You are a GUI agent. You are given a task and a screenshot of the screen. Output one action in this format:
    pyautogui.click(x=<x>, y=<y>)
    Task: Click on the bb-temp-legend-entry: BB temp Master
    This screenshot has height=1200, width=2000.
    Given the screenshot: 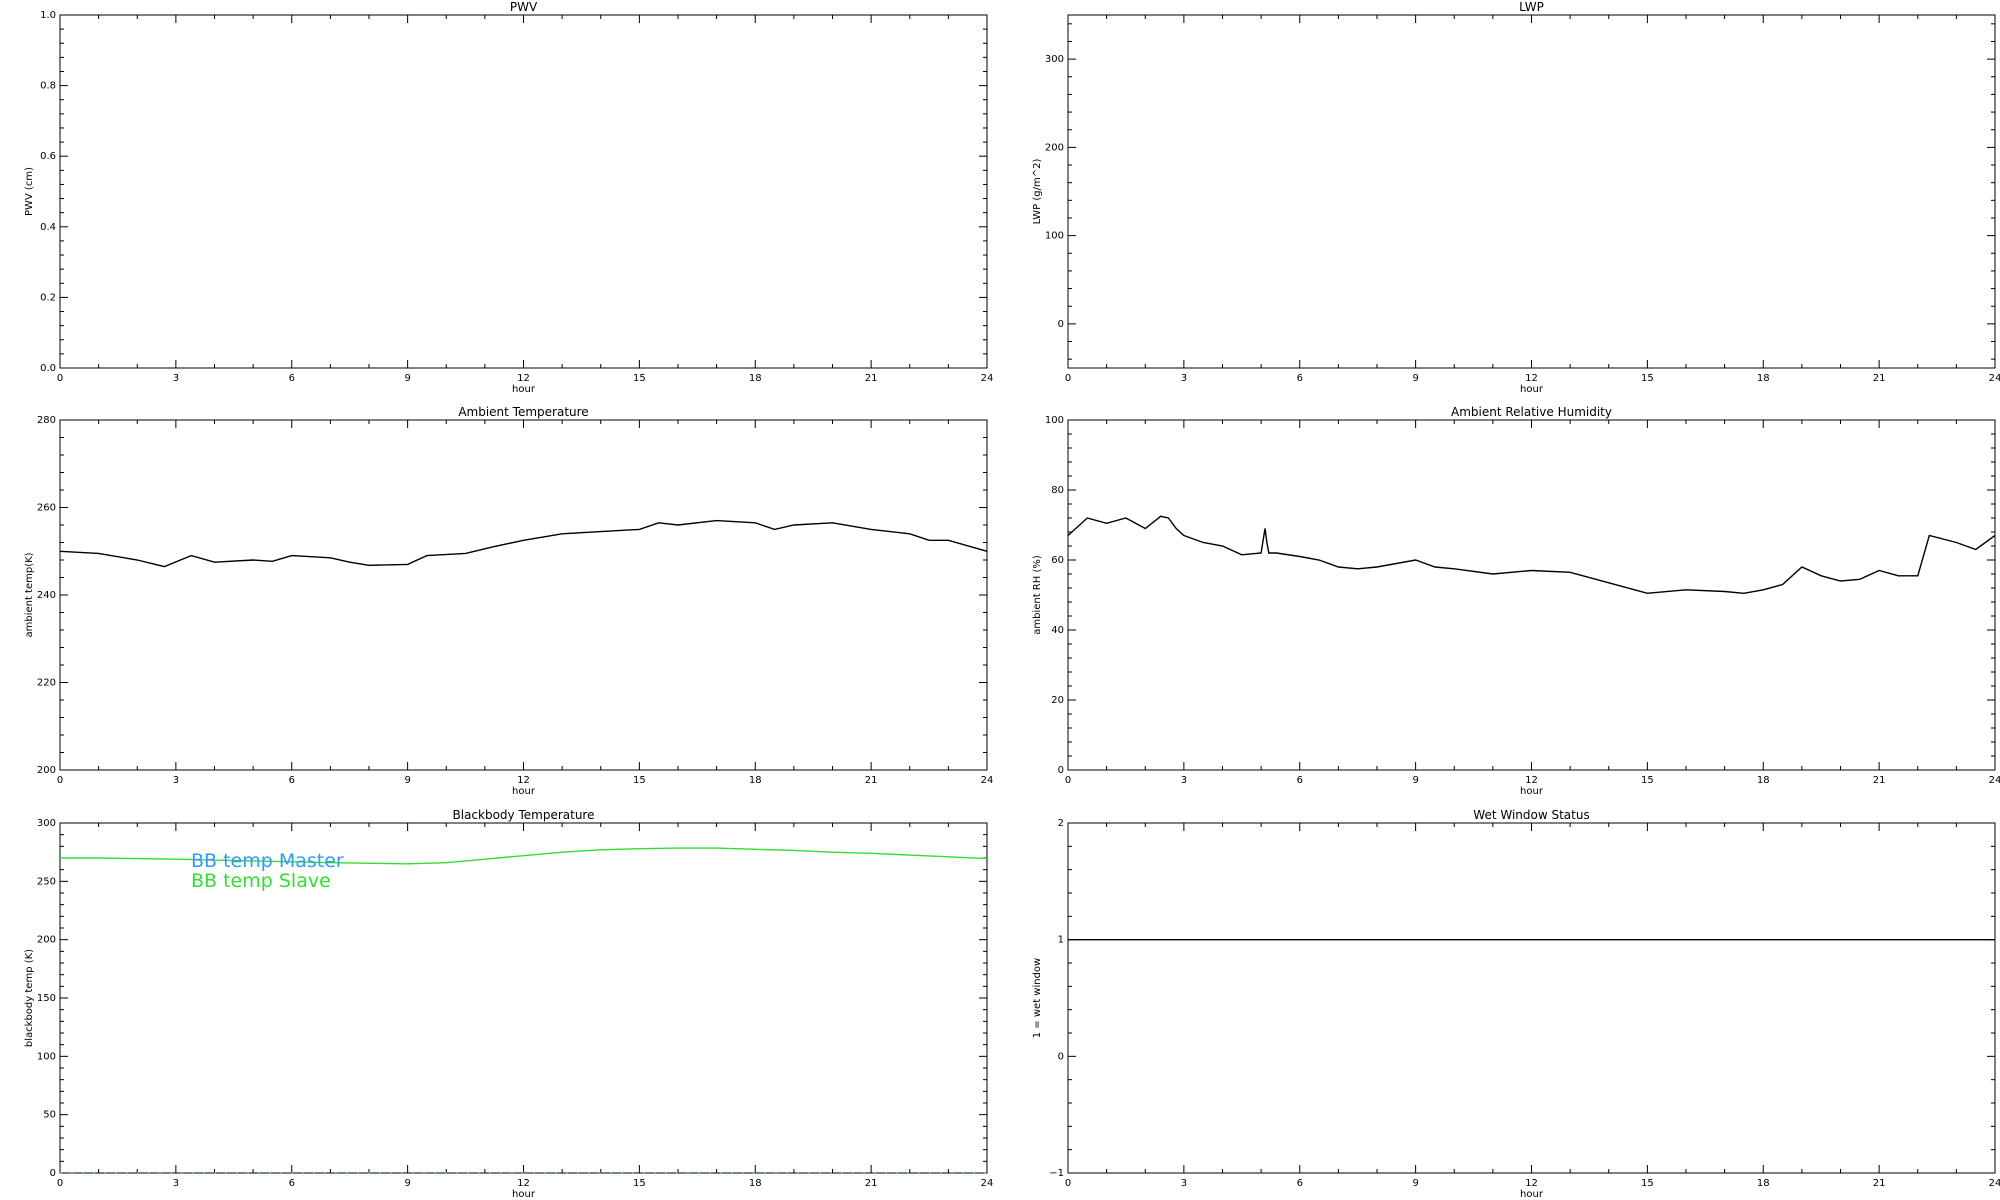 What is the action you would take?
    pyautogui.click(x=267, y=861)
    